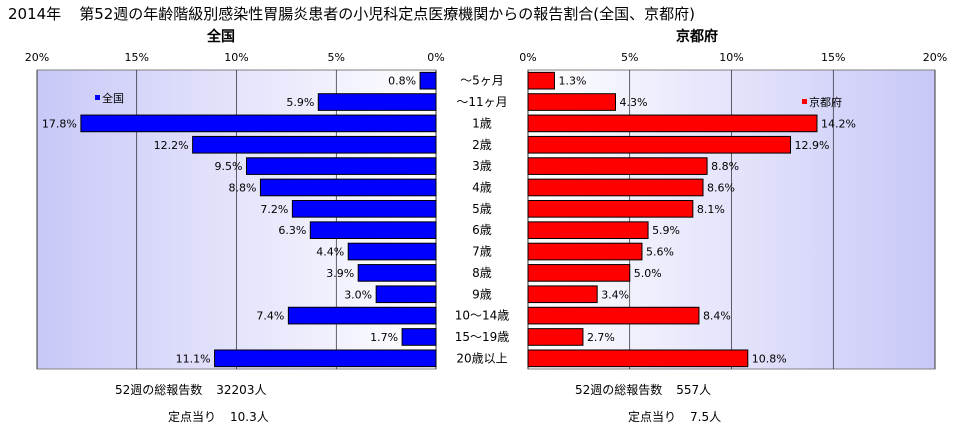 Image resolution: width=967 pixels, height=428 pixels. Describe the element at coordinates (825, 102) in the screenshot. I see `kyoto-legend-label: 京都府` at that location.